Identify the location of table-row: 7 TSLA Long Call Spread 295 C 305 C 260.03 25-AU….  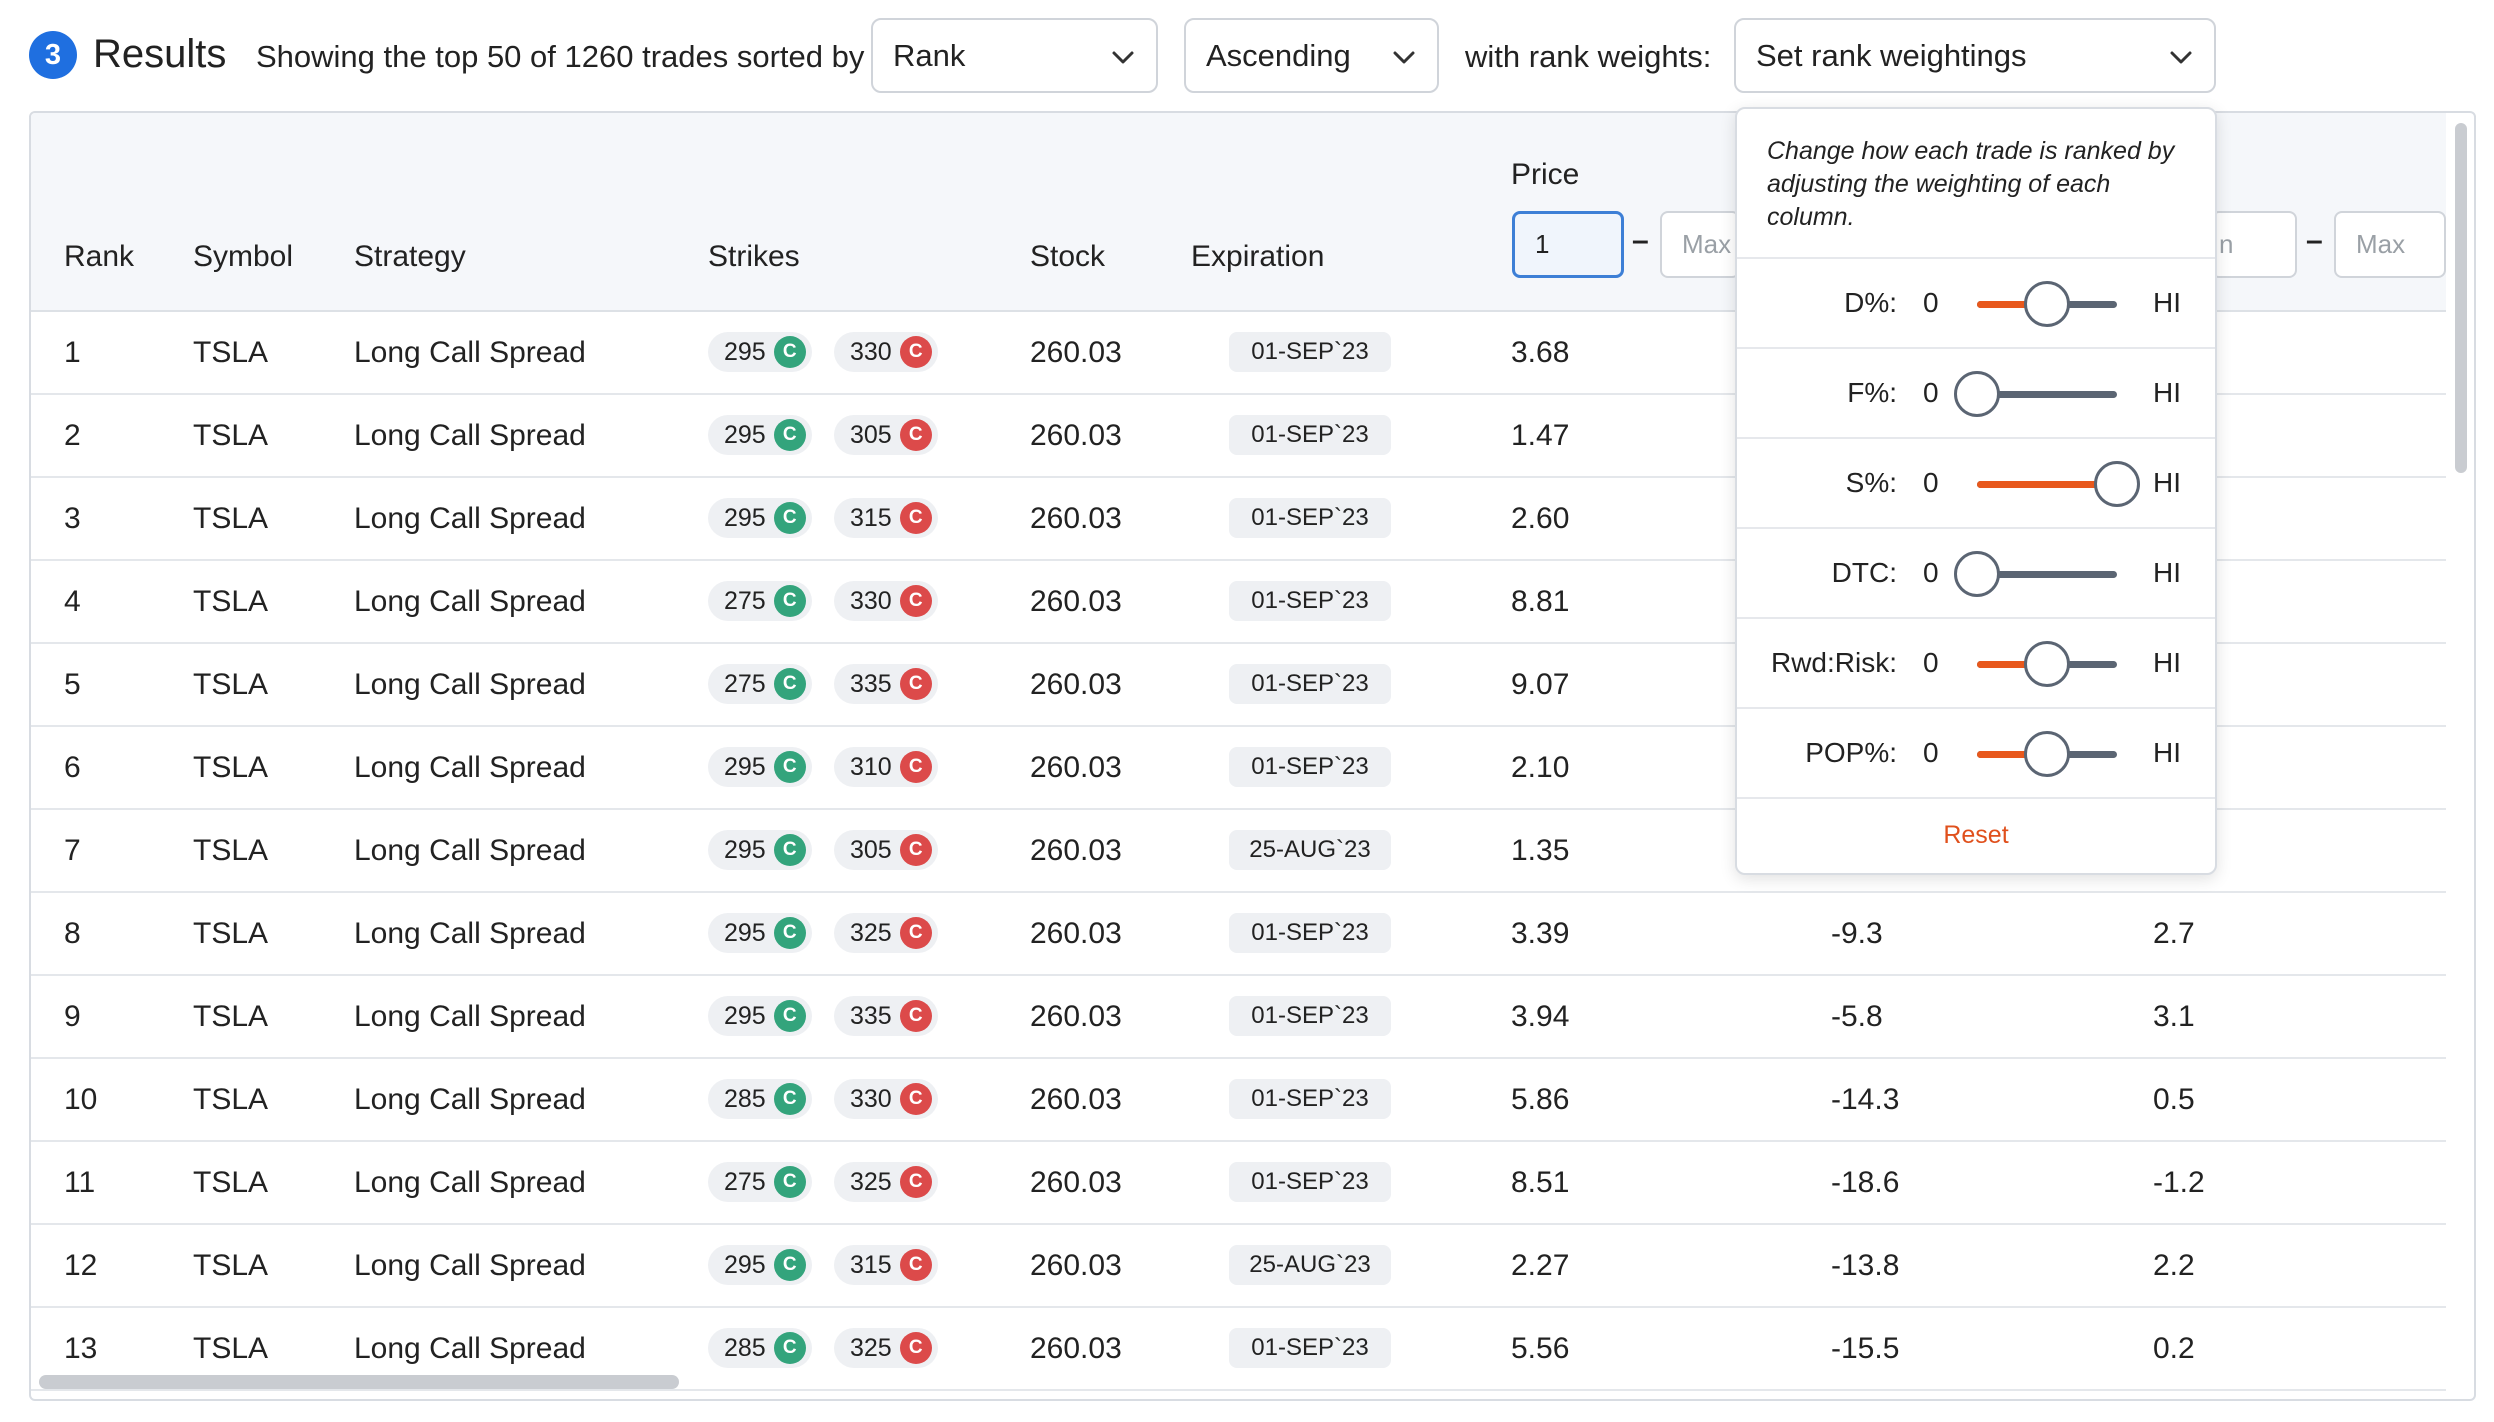
(1238, 851).